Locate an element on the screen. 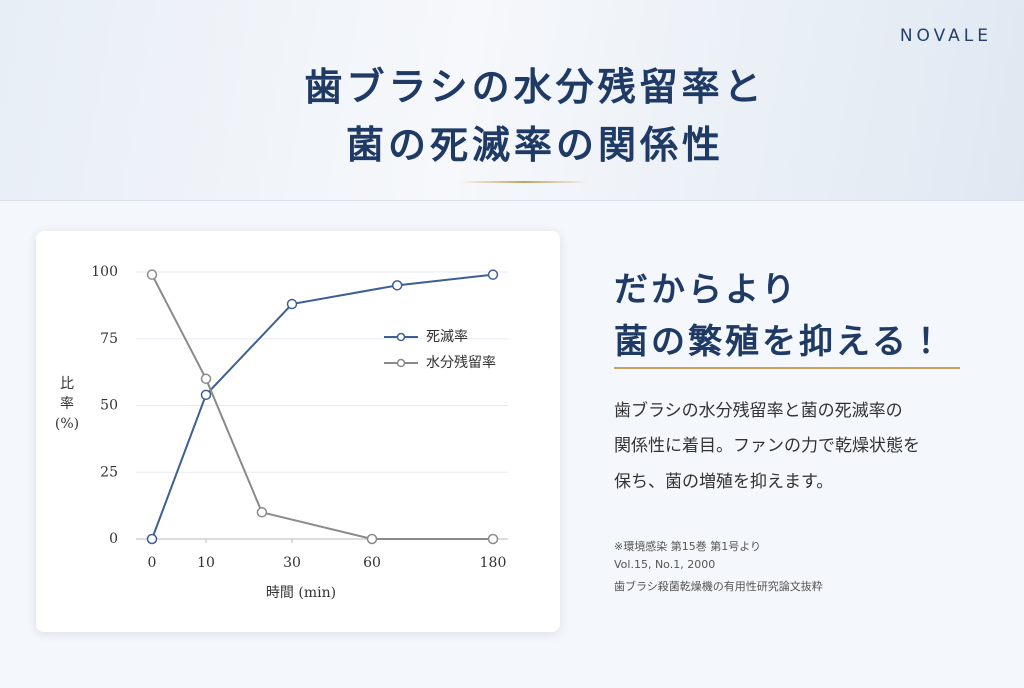 This screenshot has width=1024, height=688. y-axis-label: 率 is located at coordinates (67, 404).